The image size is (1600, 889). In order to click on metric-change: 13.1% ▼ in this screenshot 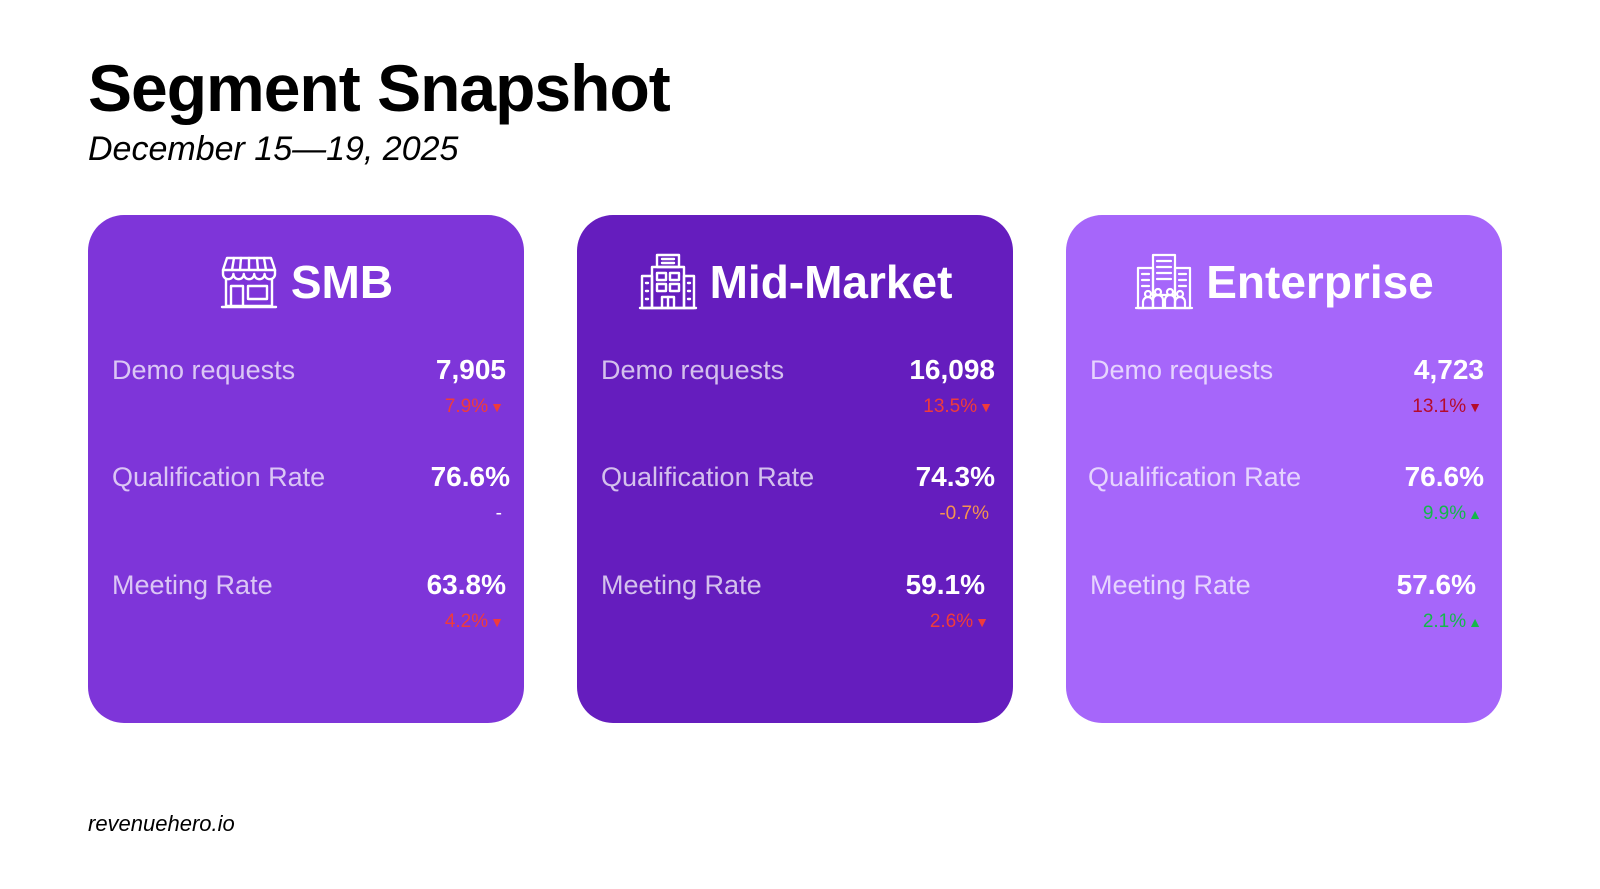, I will do `click(1447, 406)`.